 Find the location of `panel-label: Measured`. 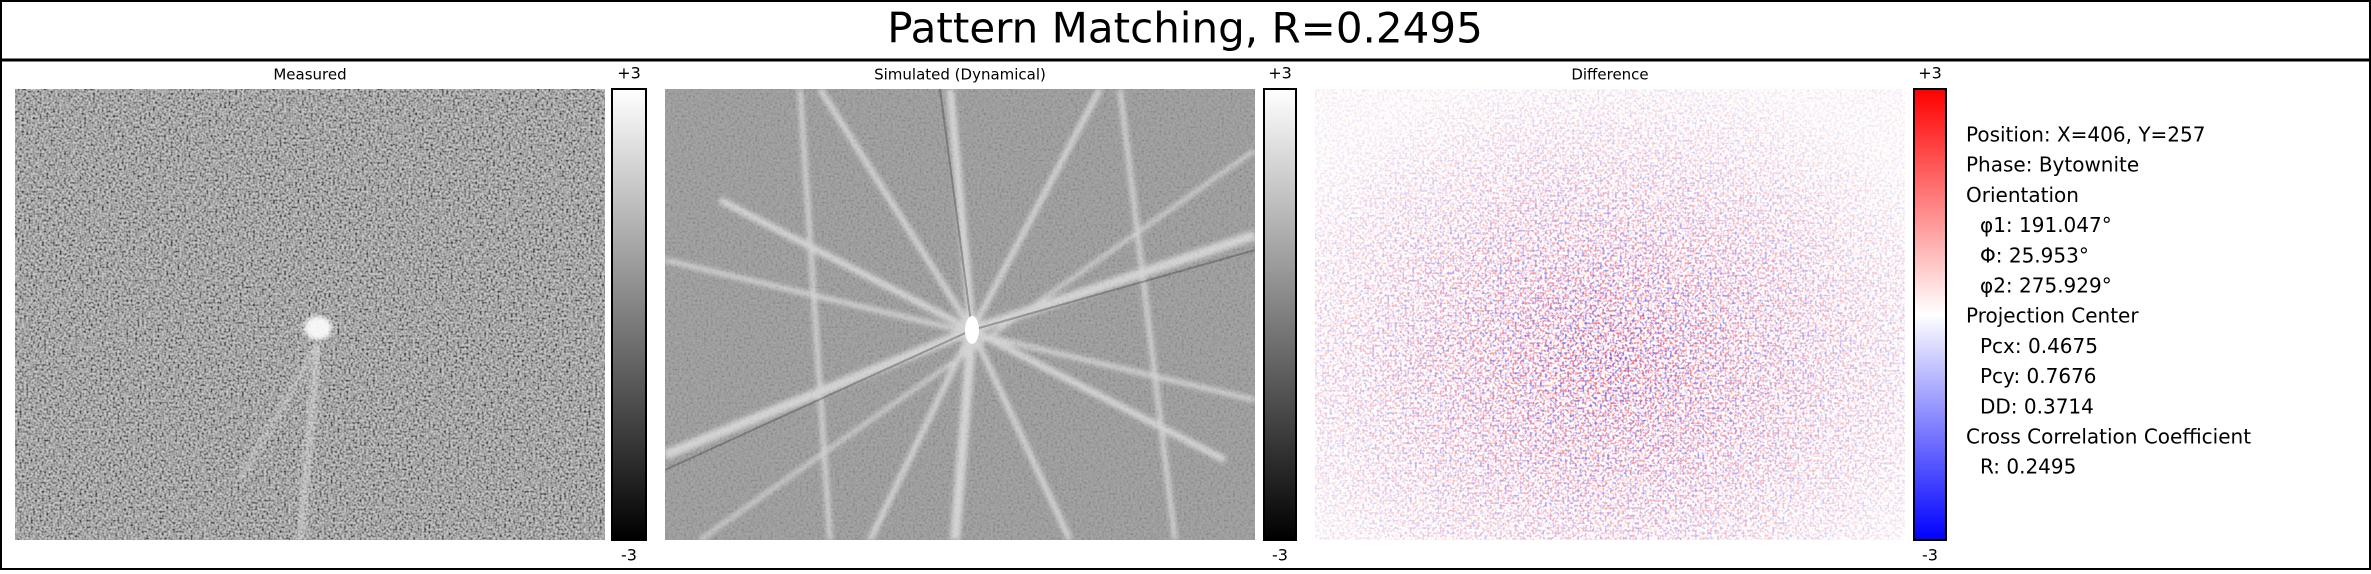

panel-label: Measured is located at coordinates (309, 75).